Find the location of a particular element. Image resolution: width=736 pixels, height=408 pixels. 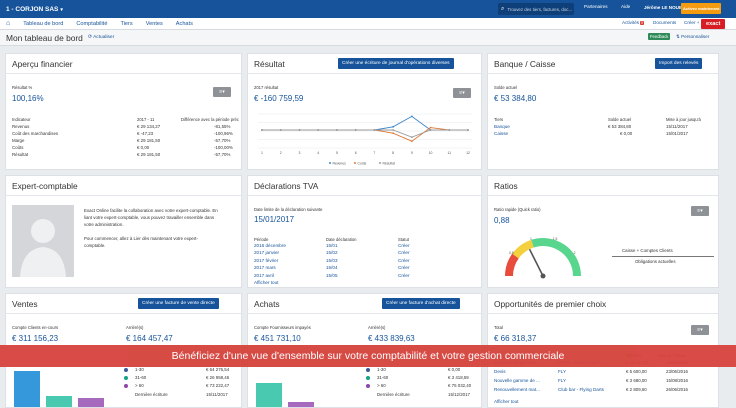

partenaires-menu: Partenaires is located at coordinates (596, 6).